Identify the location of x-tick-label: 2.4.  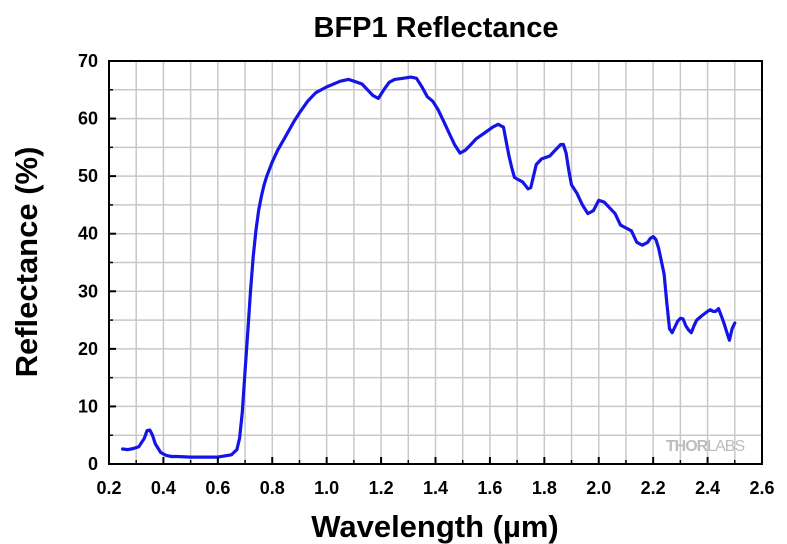
(707, 488).